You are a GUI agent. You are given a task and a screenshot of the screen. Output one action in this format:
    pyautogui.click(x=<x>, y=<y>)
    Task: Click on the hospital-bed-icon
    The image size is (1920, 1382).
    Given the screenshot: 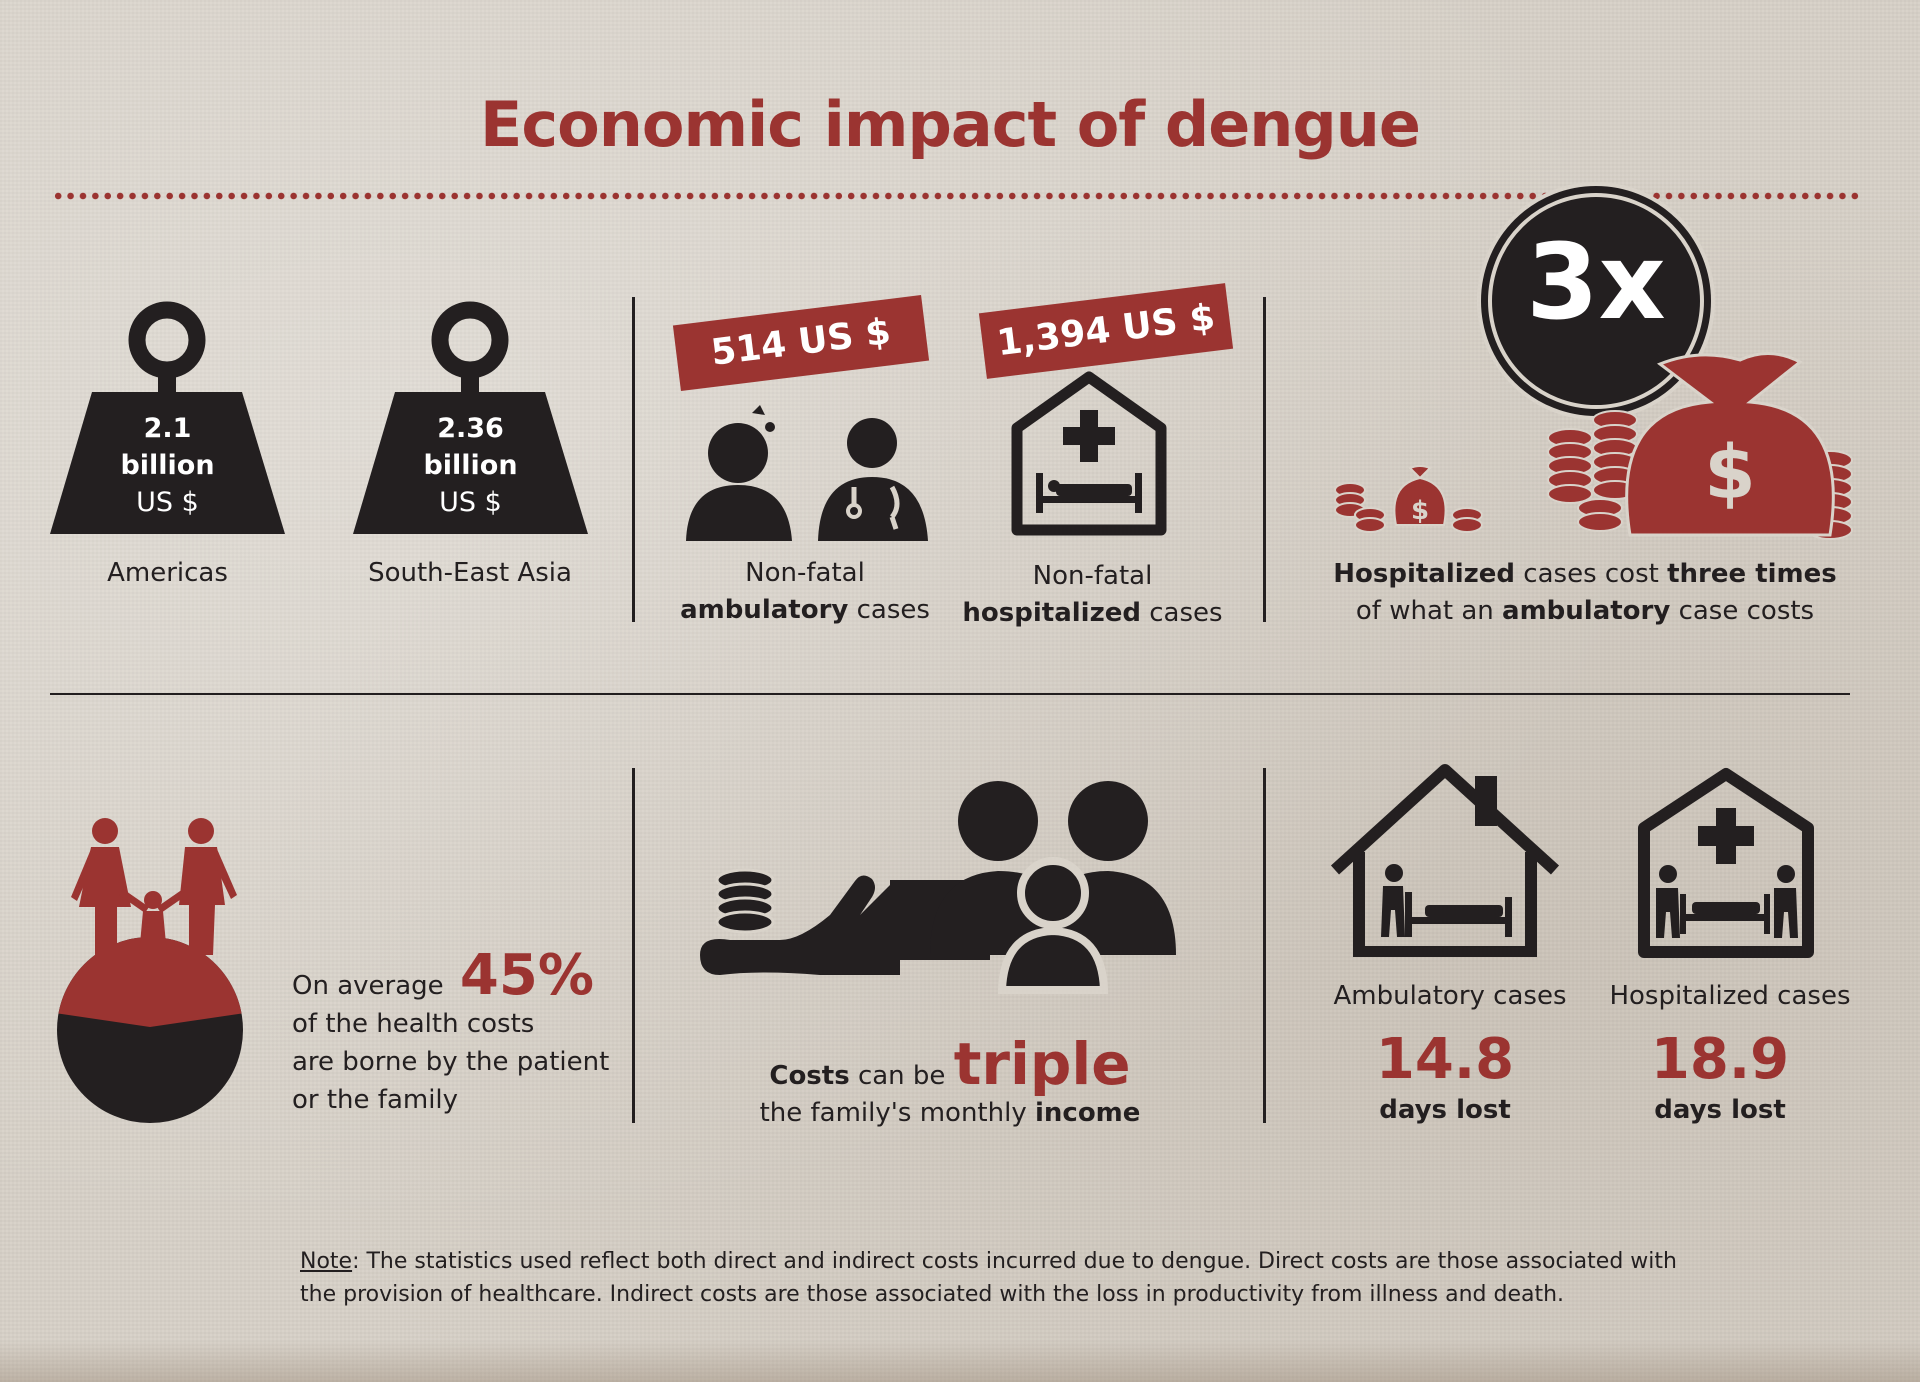 What is the action you would take?
    pyautogui.click(x=1089, y=453)
    